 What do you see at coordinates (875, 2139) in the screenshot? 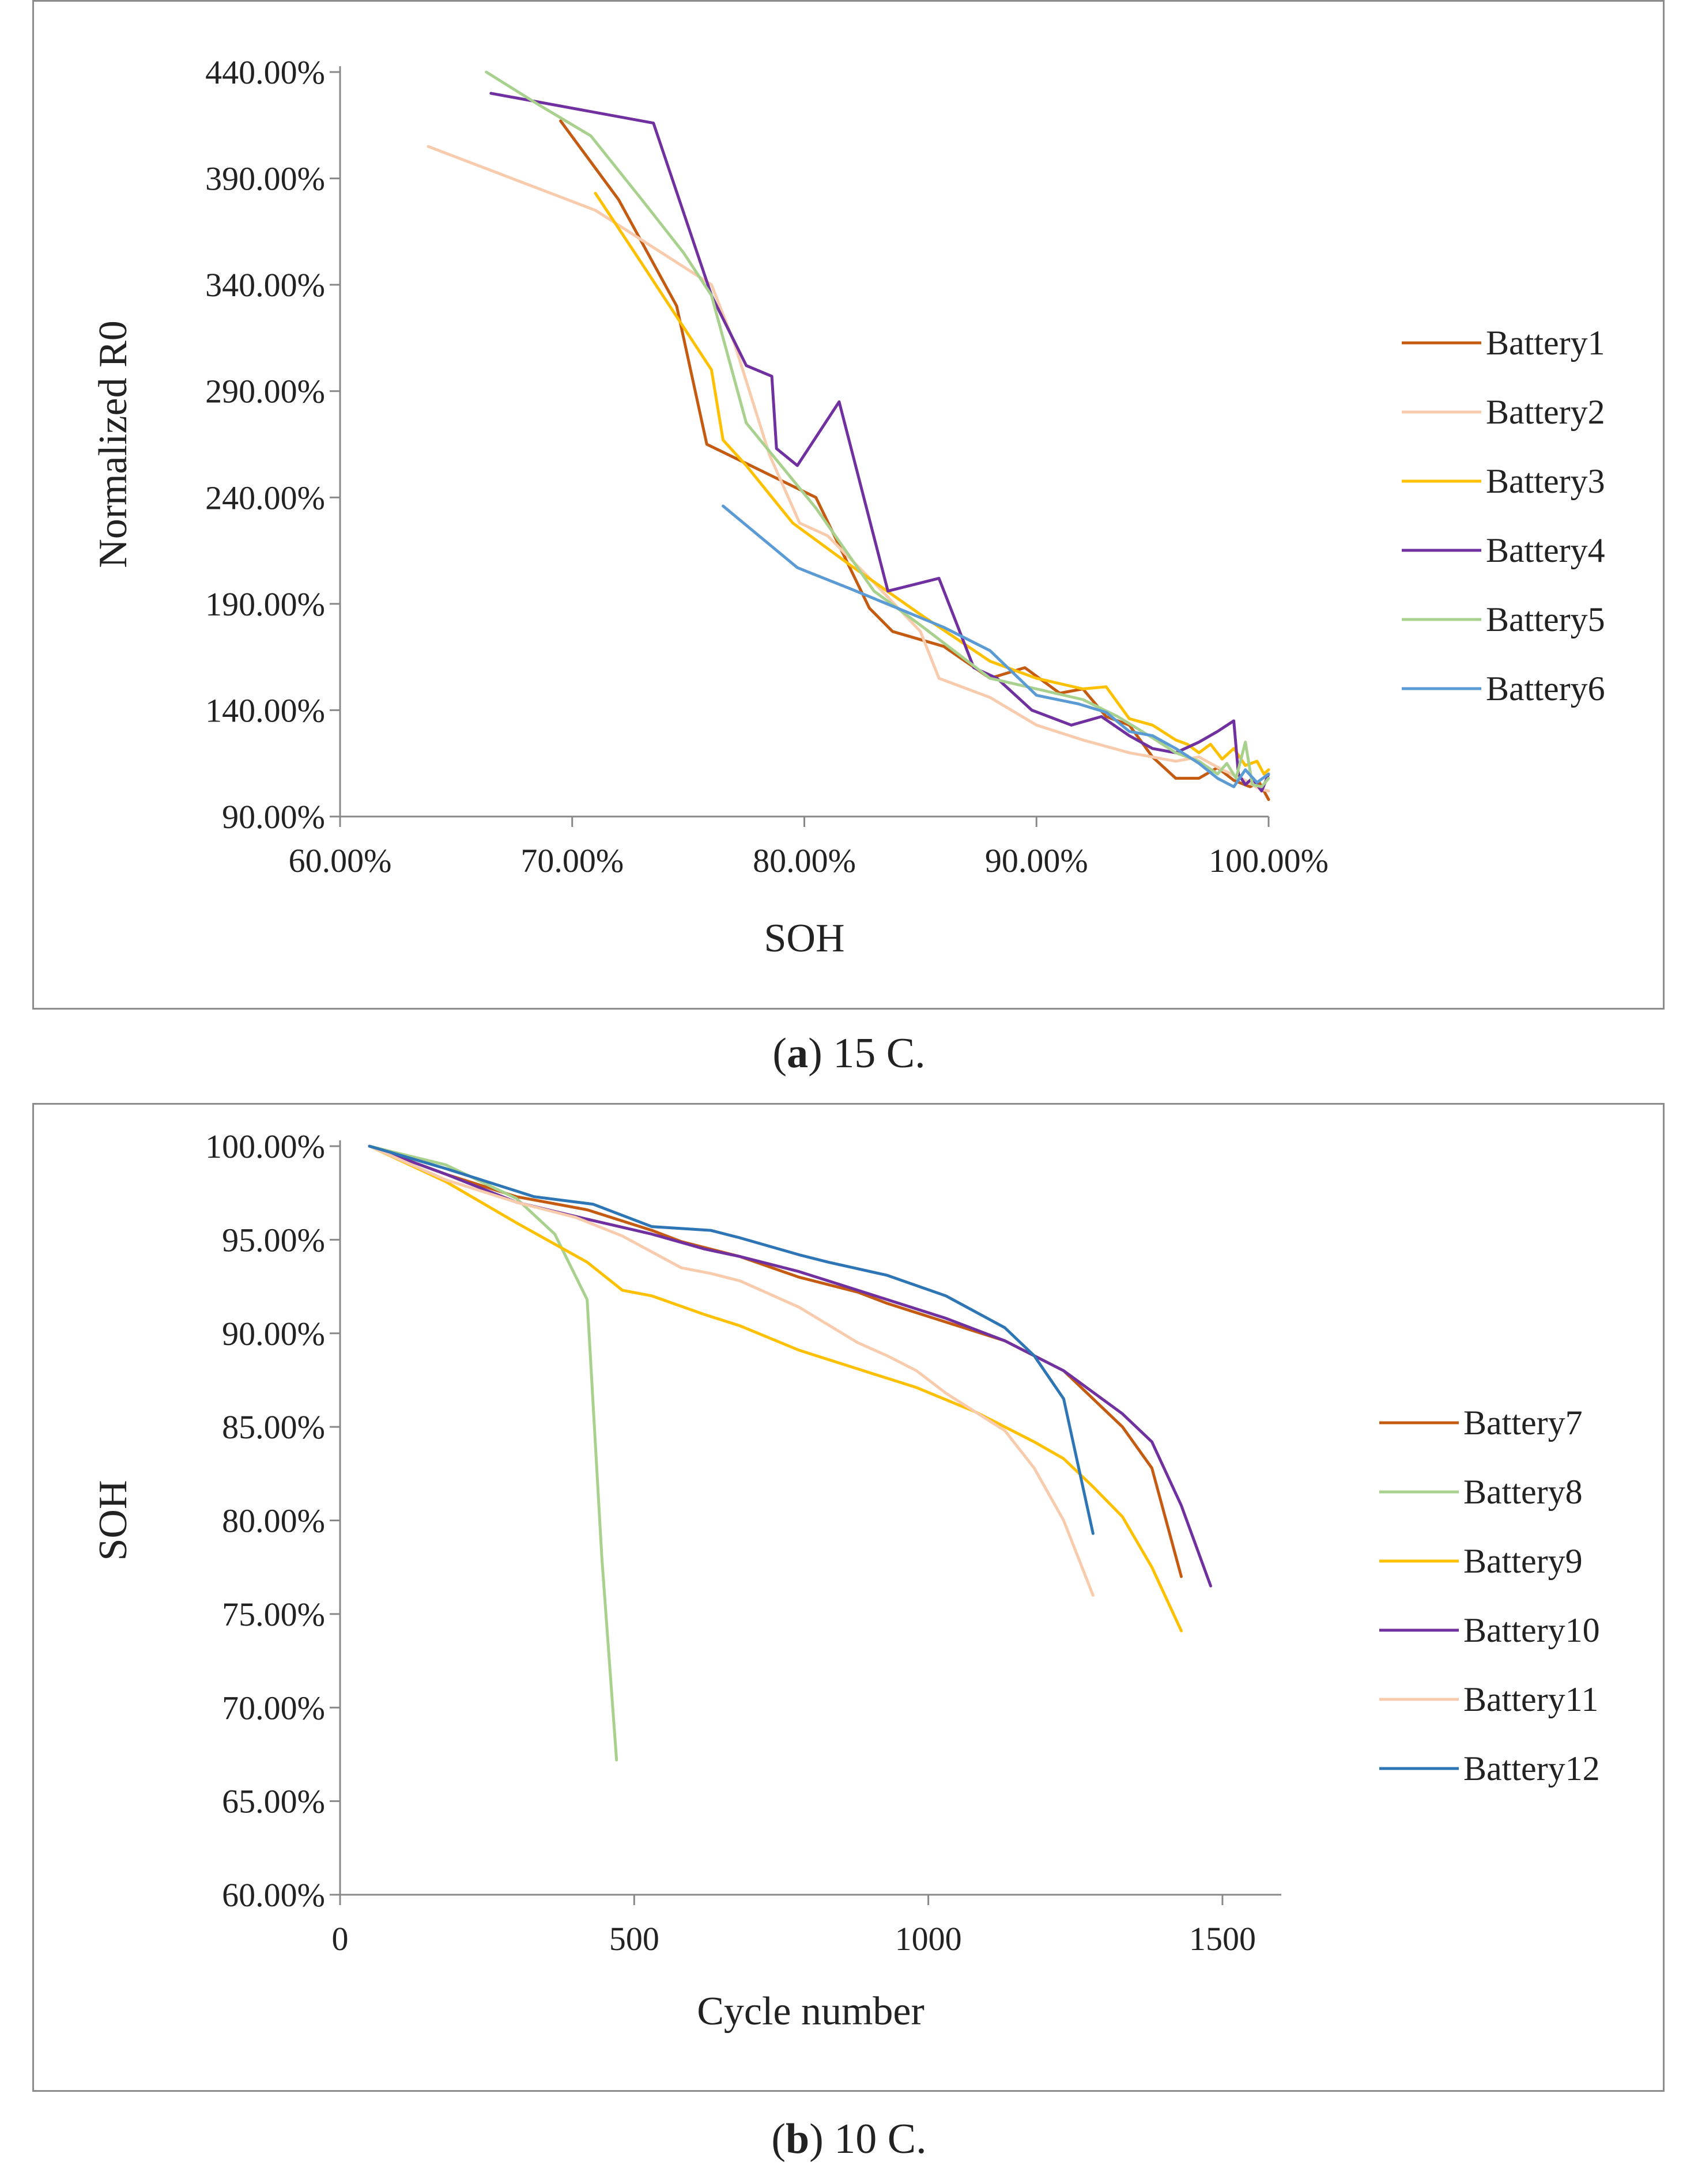
I see `caption-b-text: 10 C.` at bounding box center [875, 2139].